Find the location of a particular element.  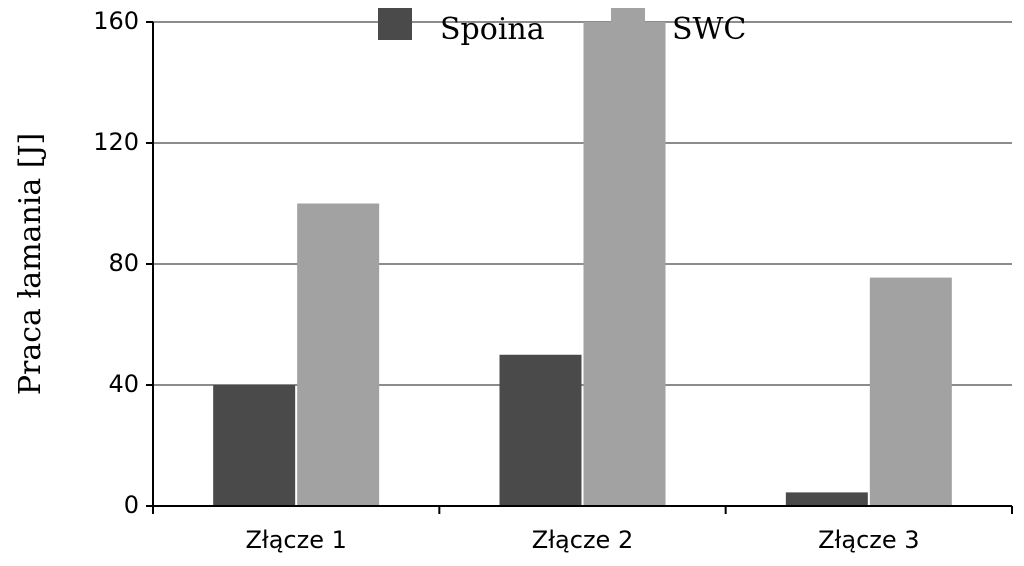

x-tick-label: Złącze 1 is located at coordinates (295, 540).